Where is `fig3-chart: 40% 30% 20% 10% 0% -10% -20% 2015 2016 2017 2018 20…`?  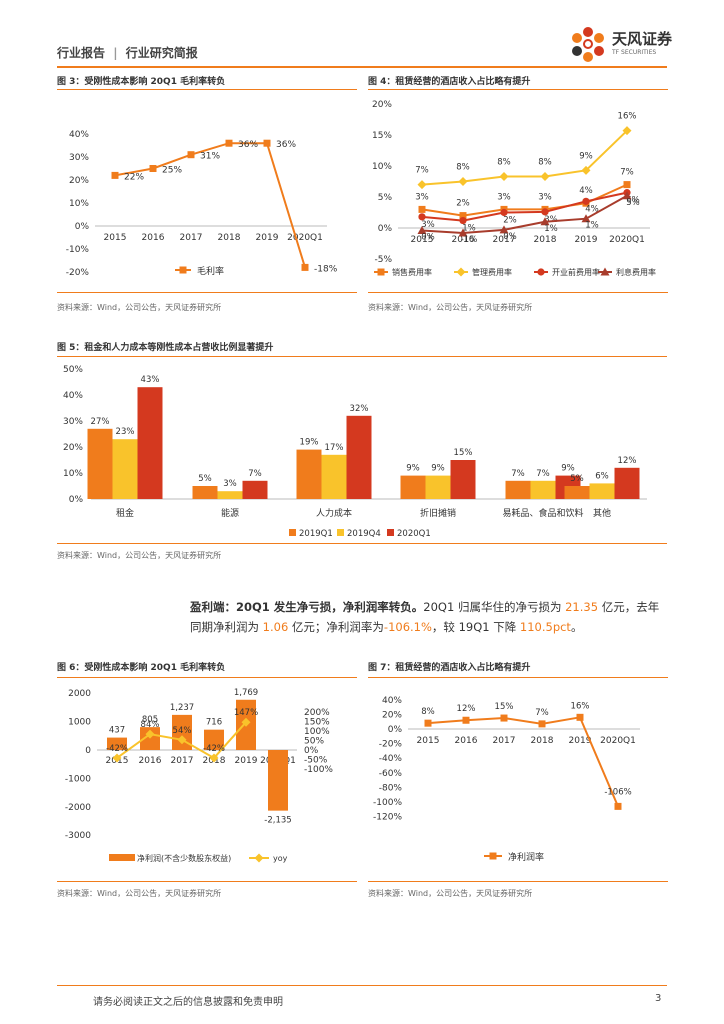 fig3-chart: 40% 30% 20% 10% 0% -10% -20% 2015 2016 2017 2018 20… is located at coordinates (202, 204).